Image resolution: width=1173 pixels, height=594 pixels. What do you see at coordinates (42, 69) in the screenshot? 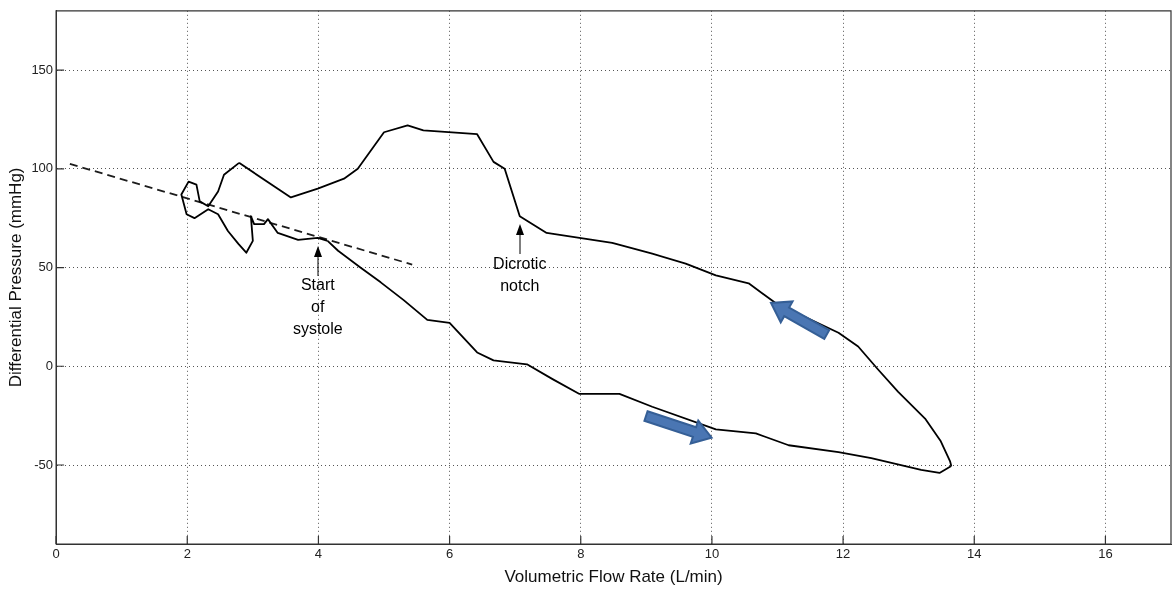
I see `y-tick-label: 150` at bounding box center [42, 69].